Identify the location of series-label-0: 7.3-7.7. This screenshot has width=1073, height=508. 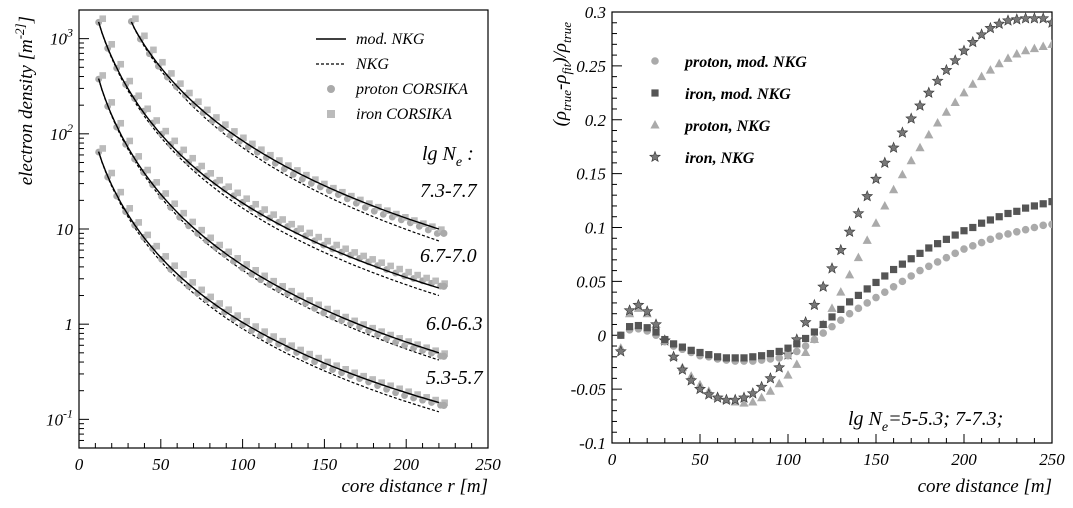
(449, 191).